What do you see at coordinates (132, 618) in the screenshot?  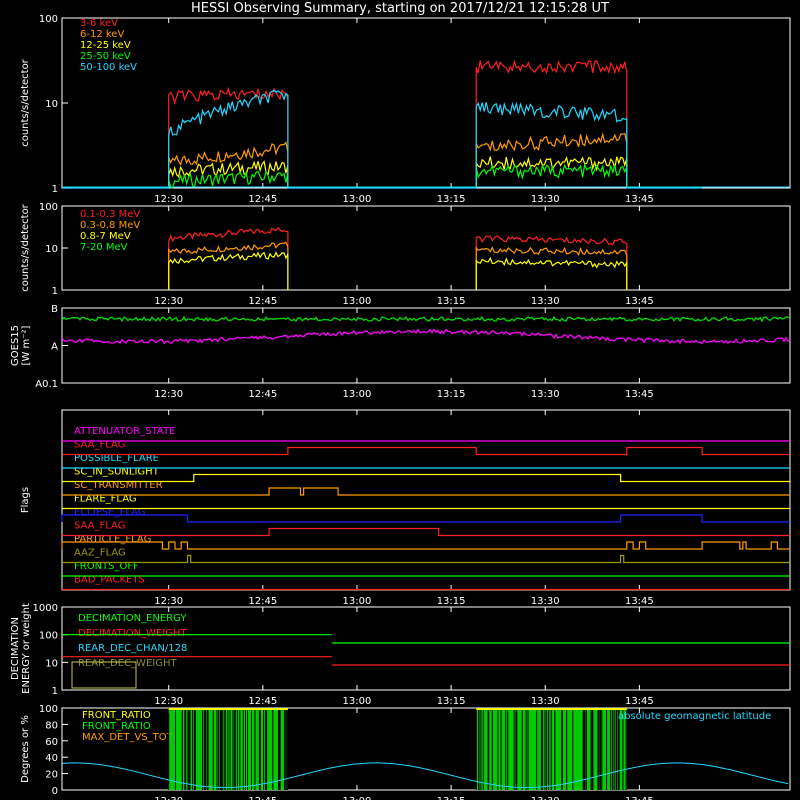 I see `legend-decimation-0: DECIMATION_ENERGY` at bounding box center [132, 618].